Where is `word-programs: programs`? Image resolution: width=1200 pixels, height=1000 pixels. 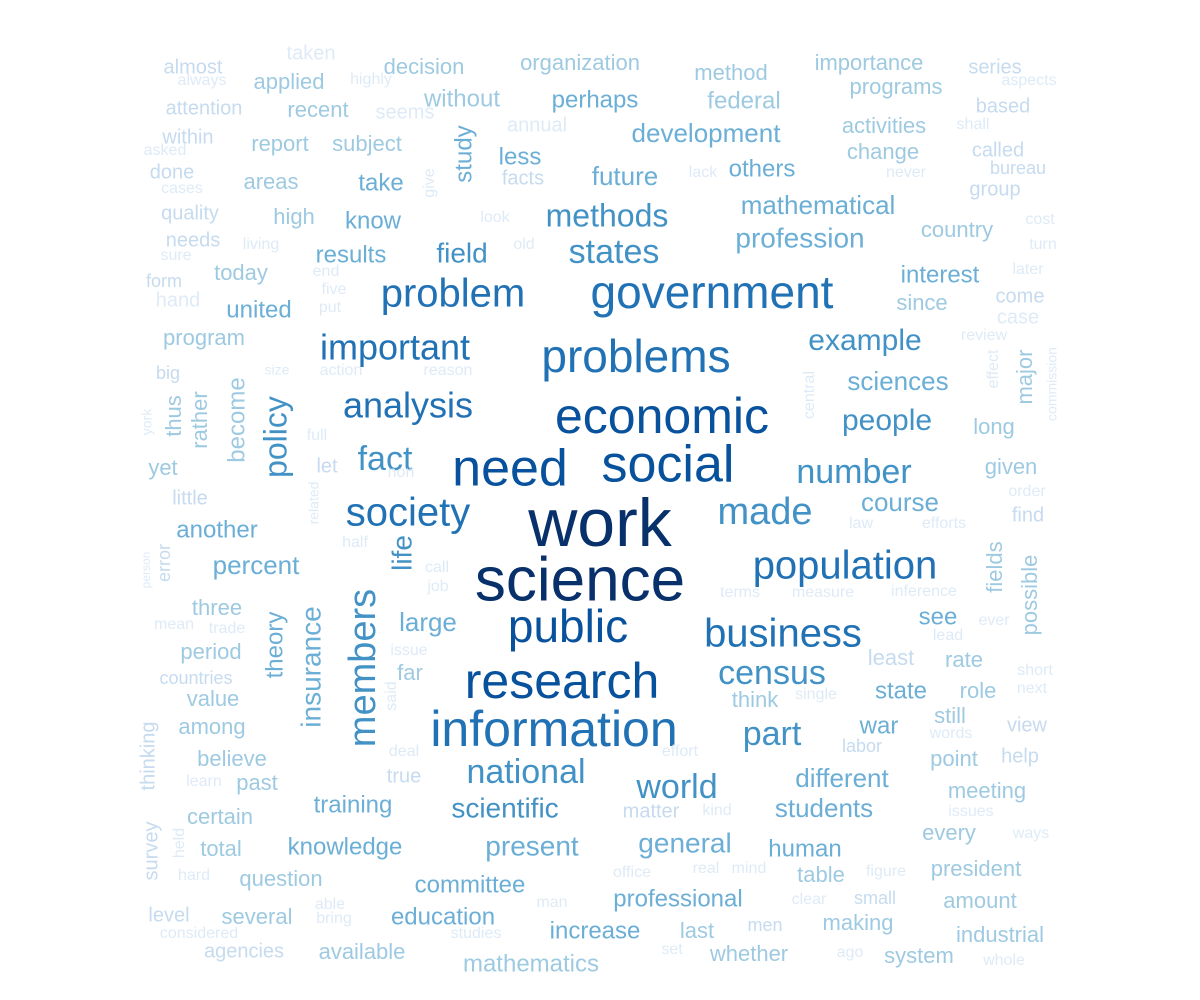 word-programs: programs is located at coordinates (896, 86).